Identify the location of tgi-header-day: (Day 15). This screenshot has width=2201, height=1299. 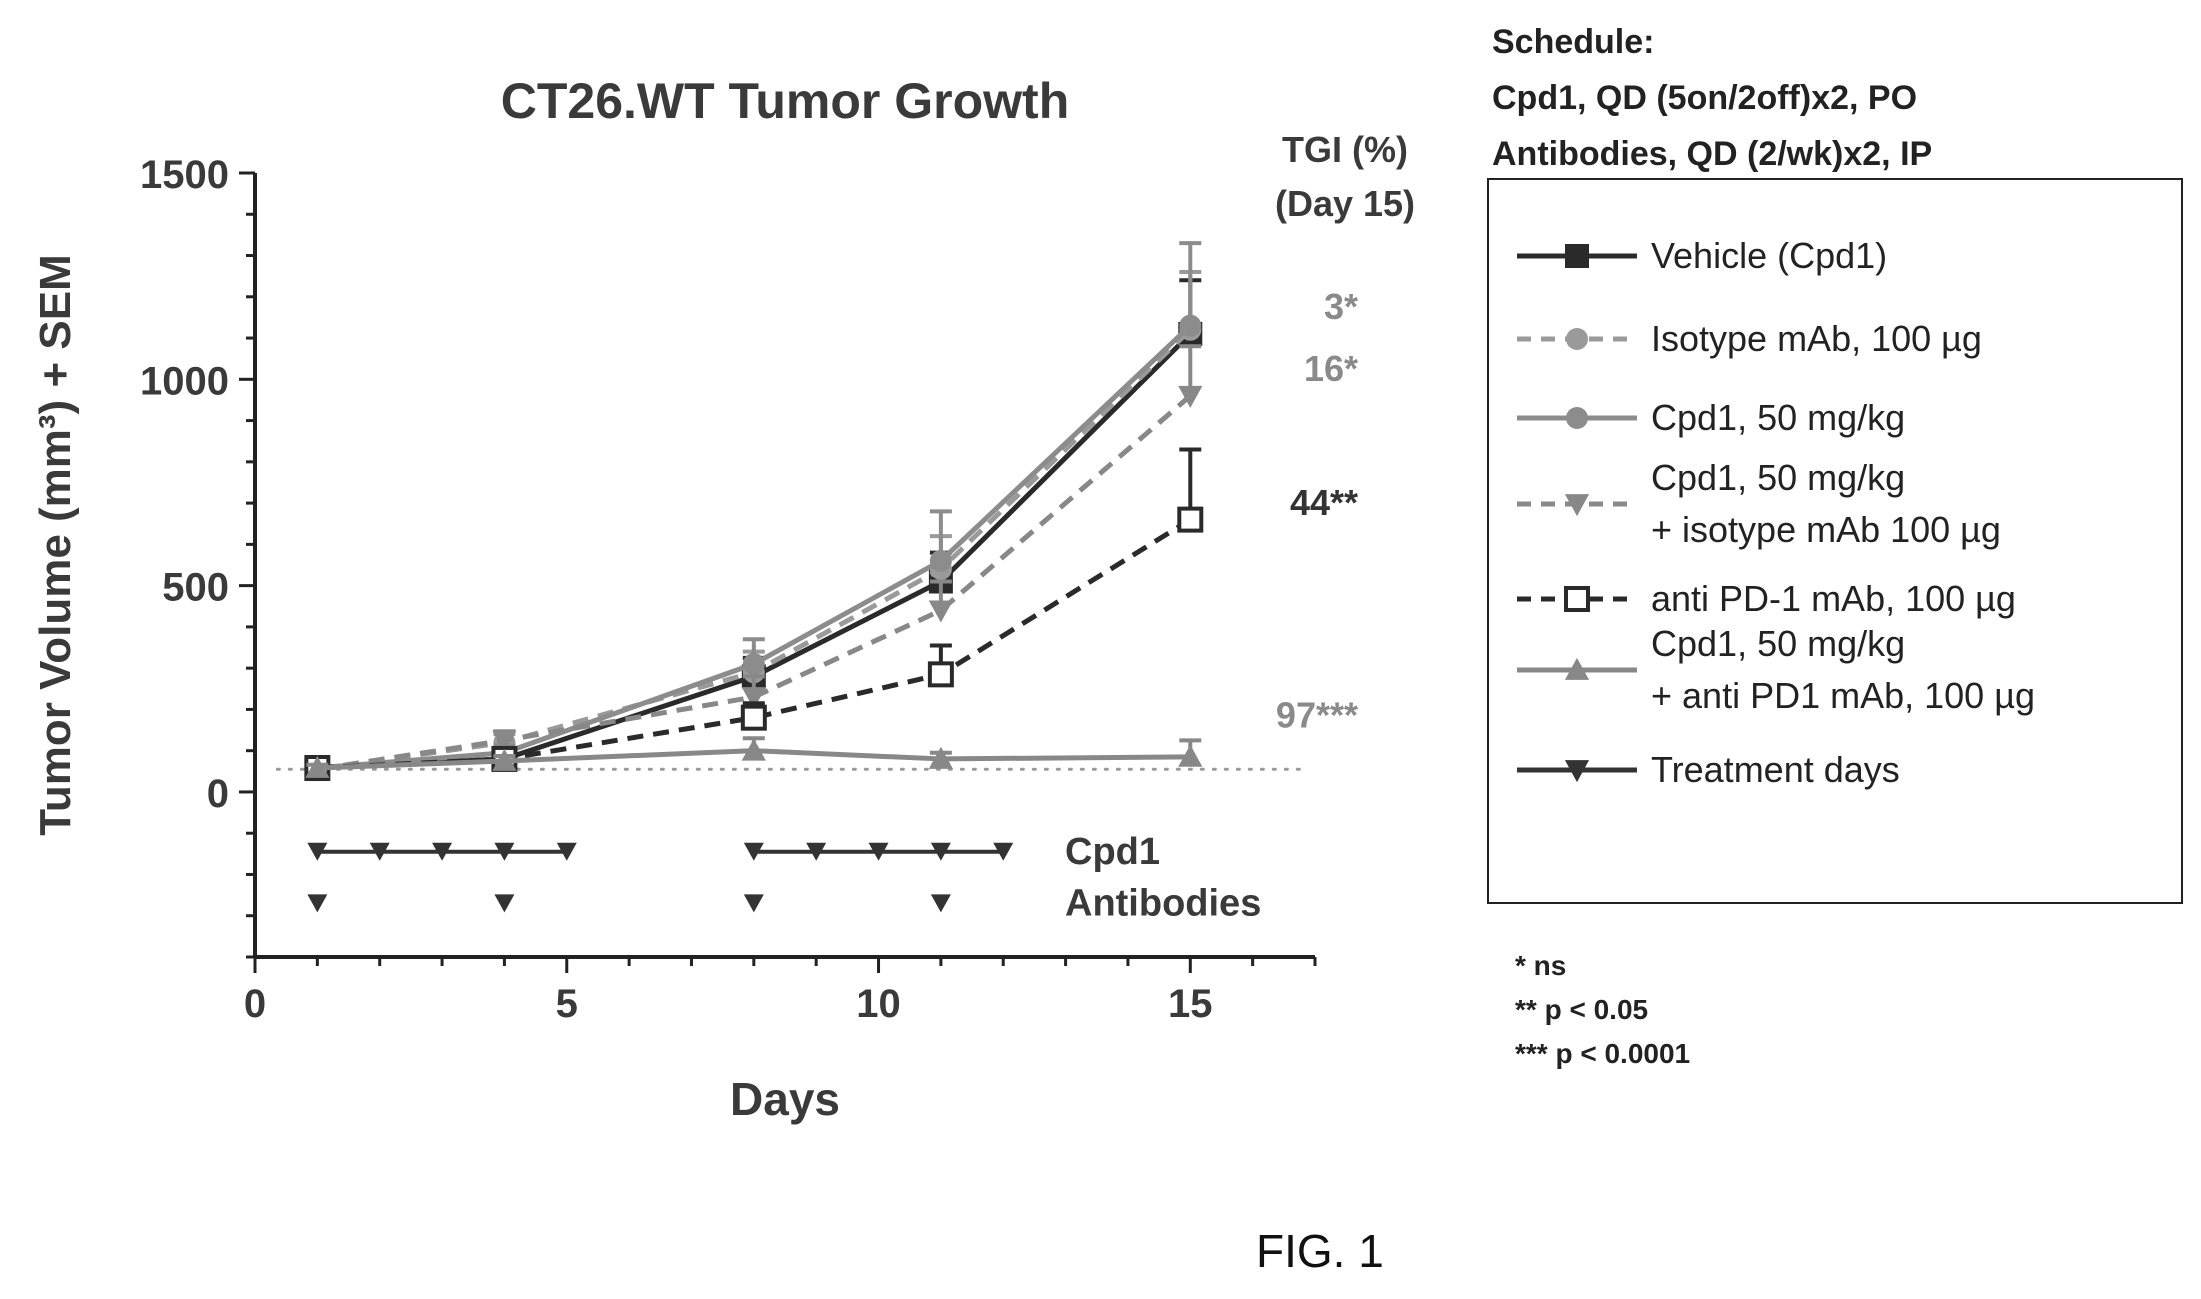
(1345, 203).